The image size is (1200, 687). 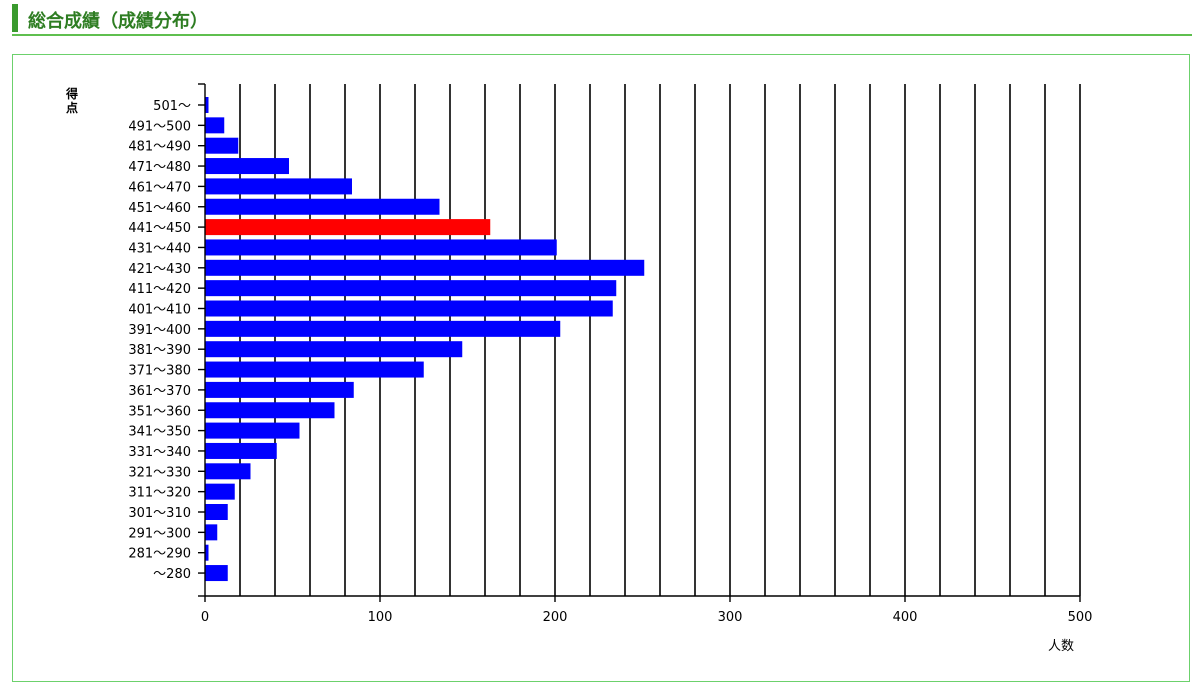 I want to click on x-tick-label: 200, so click(x=555, y=617).